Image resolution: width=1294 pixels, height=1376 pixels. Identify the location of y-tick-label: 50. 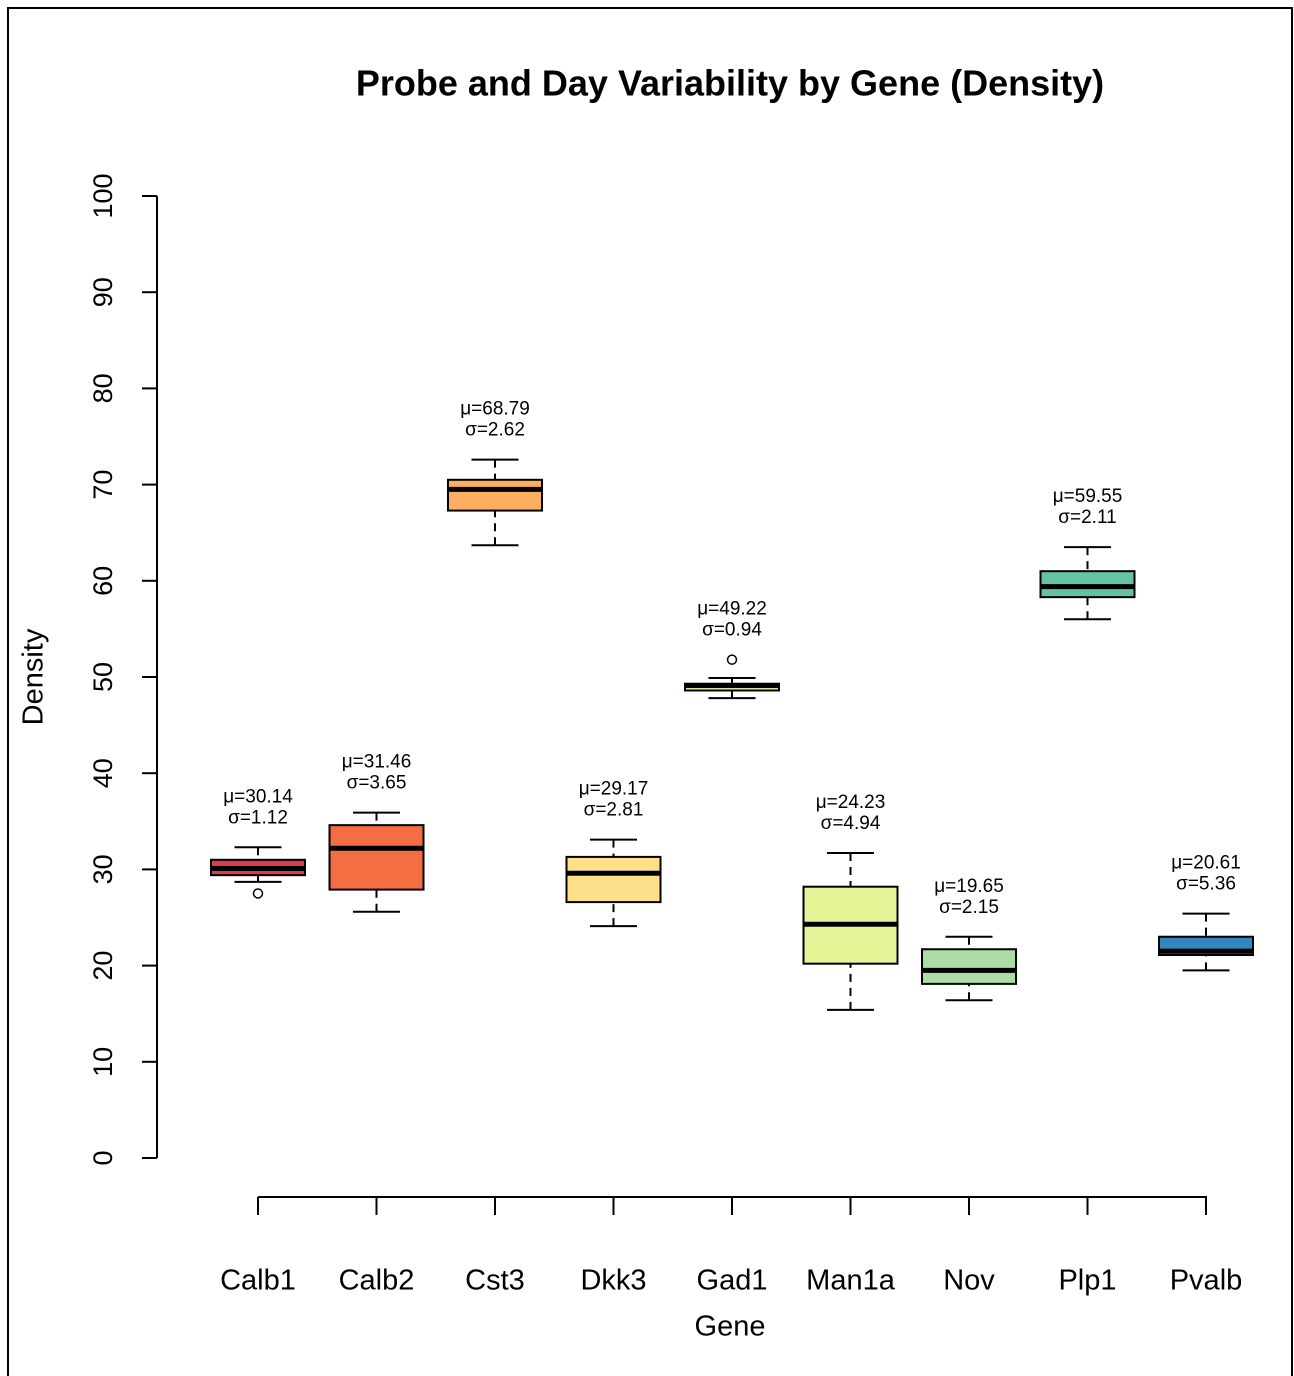
(103, 677).